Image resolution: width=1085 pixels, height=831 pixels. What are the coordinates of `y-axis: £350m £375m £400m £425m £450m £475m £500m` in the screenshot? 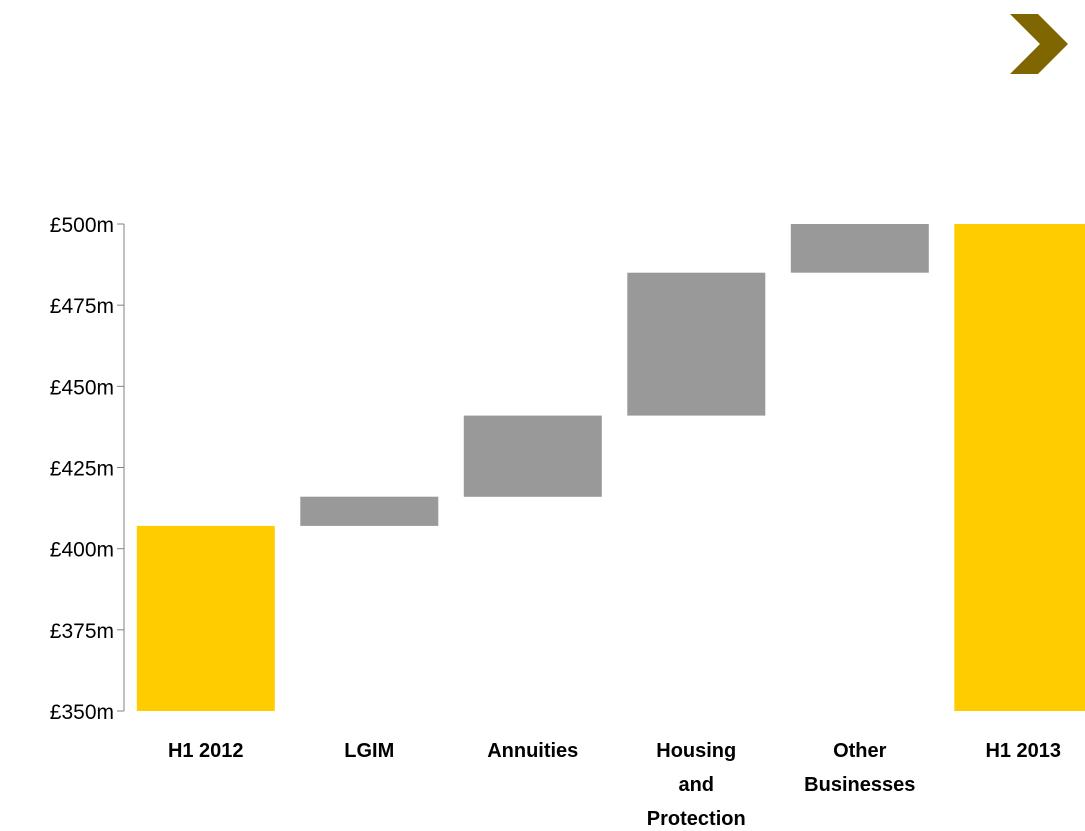 It's located at (87, 469).